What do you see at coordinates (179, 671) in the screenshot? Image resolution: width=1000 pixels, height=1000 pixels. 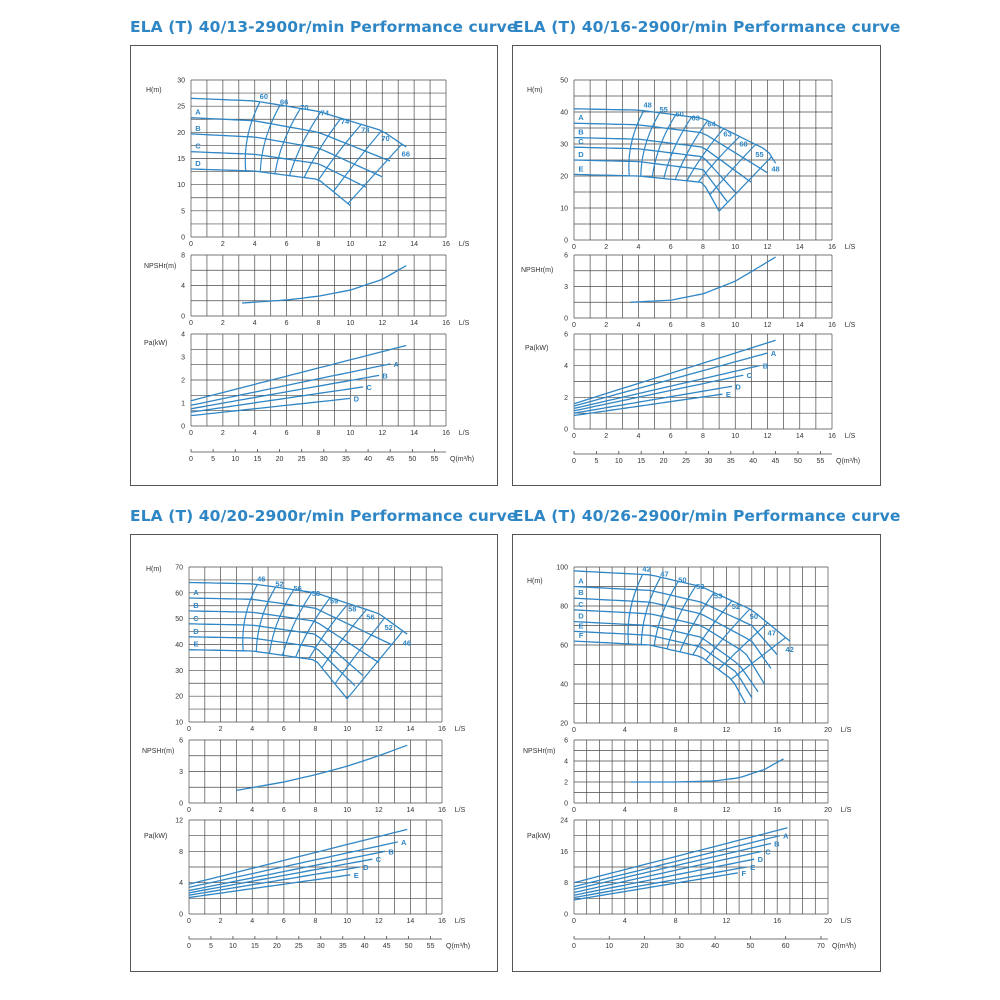 I see `y-tick-label: 30` at bounding box center [179, 671].